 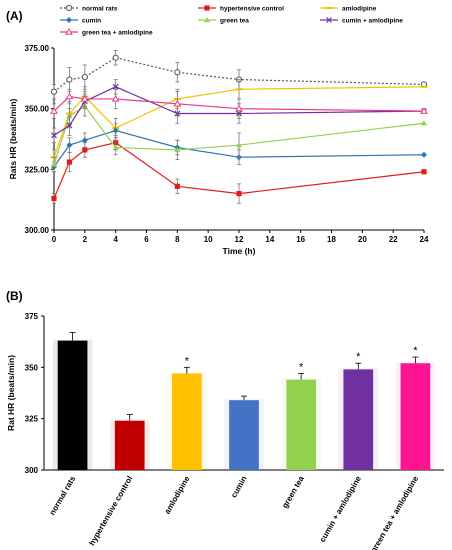 What do you see at coordinates (54, 239) in the screenshot?
I see `panel-a-x-tick-label: 0` at bounding box center [54, 239].